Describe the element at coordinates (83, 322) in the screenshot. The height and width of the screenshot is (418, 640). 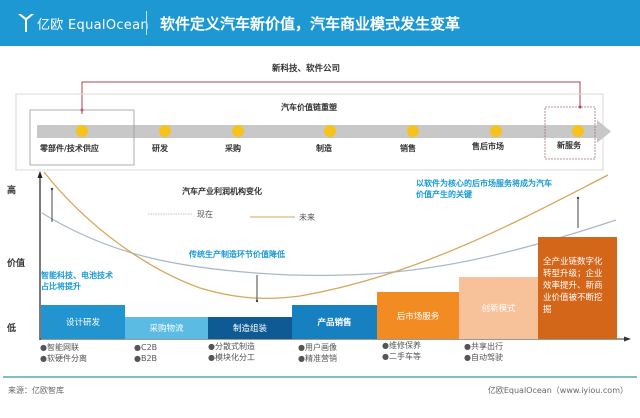
I see `bar-design-rd: 设计研发` at that location.